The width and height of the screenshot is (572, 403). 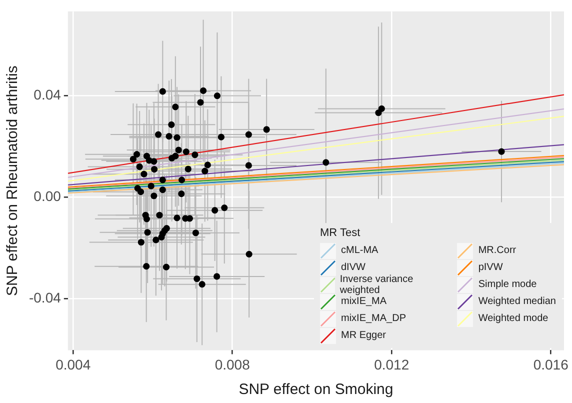 What do you see at coordinates (392, 364) in the screenshot?
I see `x-tick-label: 0.012` at bounding box center [392, 364].